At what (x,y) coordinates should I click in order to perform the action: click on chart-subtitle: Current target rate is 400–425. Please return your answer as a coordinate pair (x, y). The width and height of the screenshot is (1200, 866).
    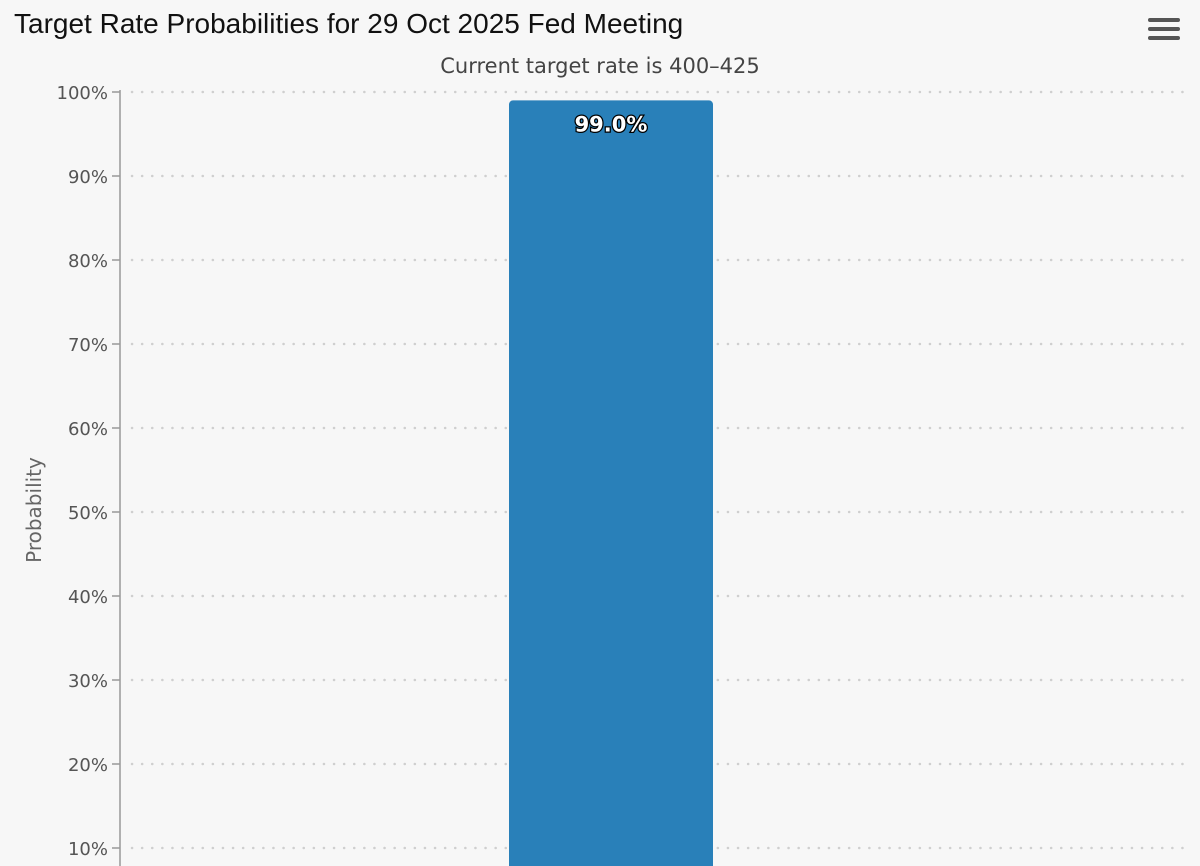
    Looking at the image, I should click on (600, 66).